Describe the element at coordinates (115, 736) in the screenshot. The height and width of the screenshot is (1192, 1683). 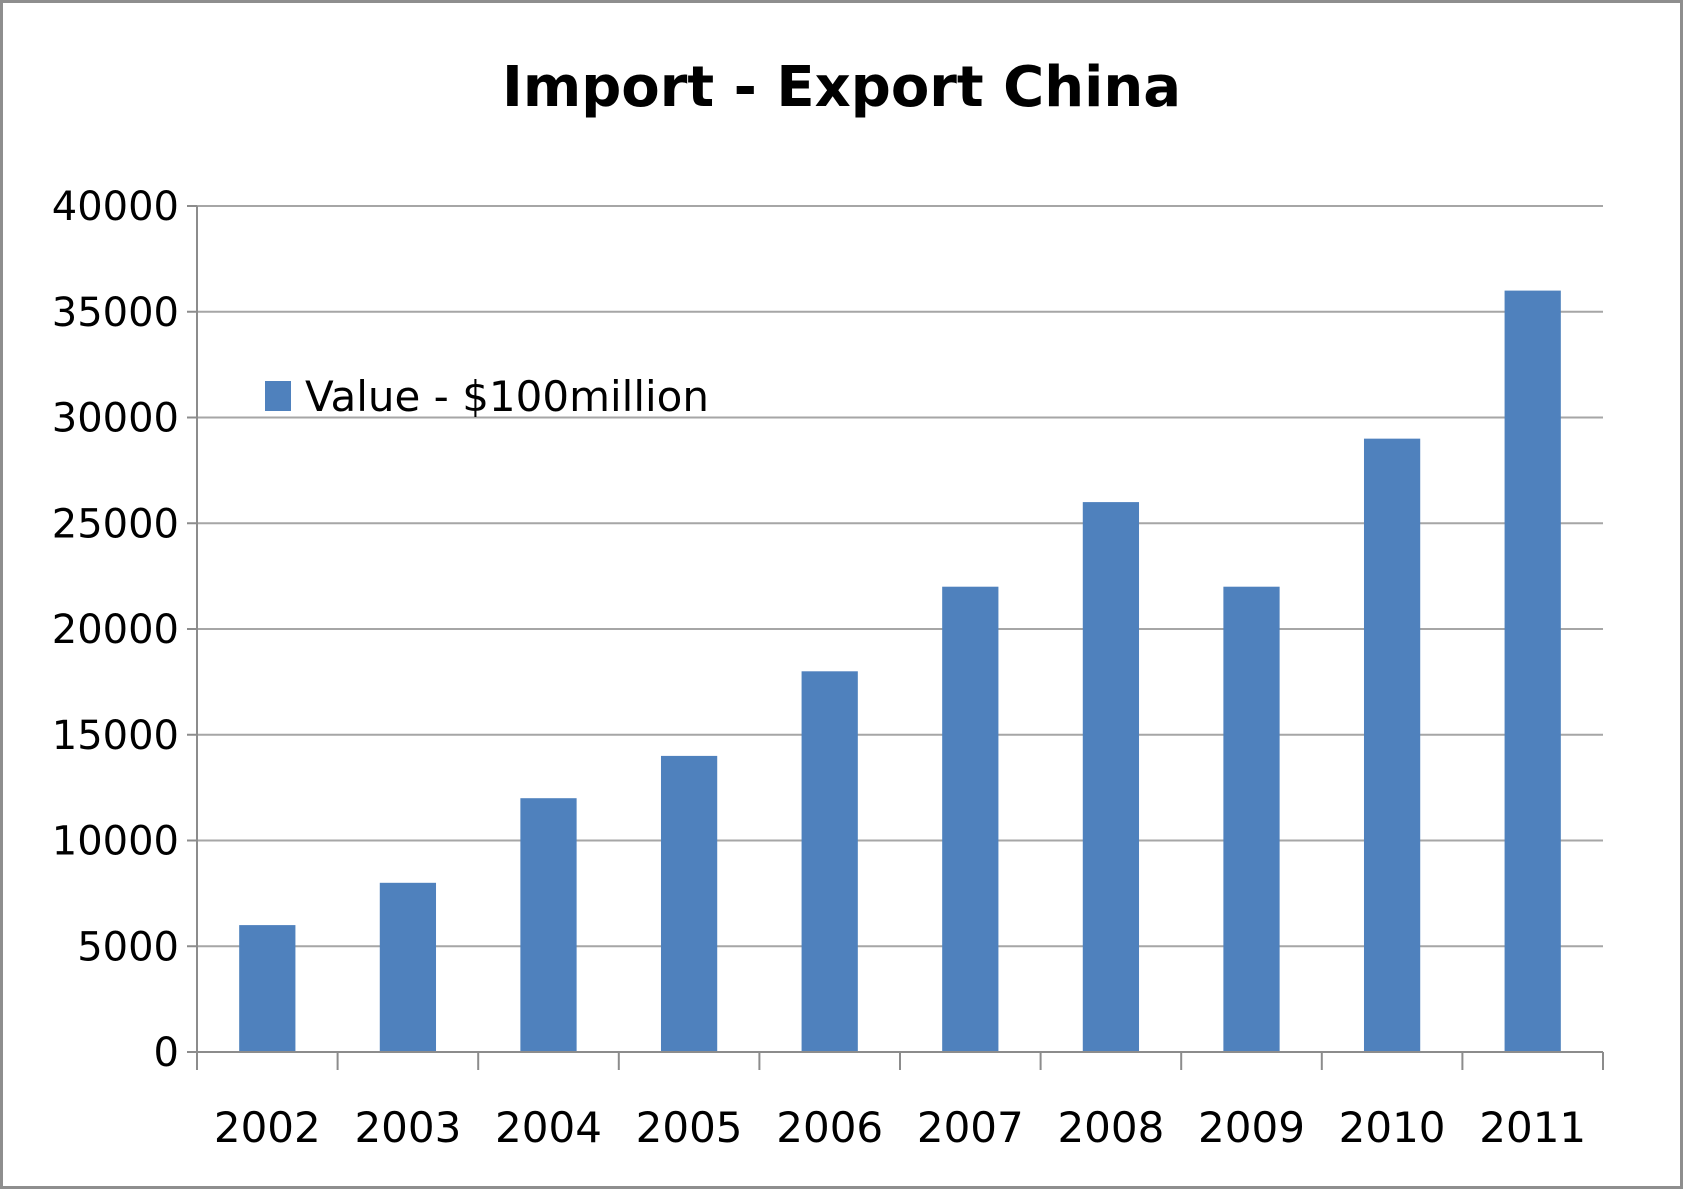
I see `y-tick-label: 15000` at that location.